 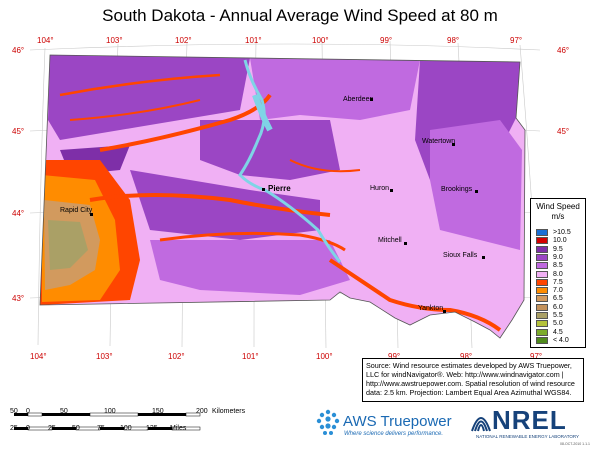 What do you see at coordinates (178, 428) in the screenshot?
I see `scale-mi-unit: Miles` at bounding box center [178, 428].